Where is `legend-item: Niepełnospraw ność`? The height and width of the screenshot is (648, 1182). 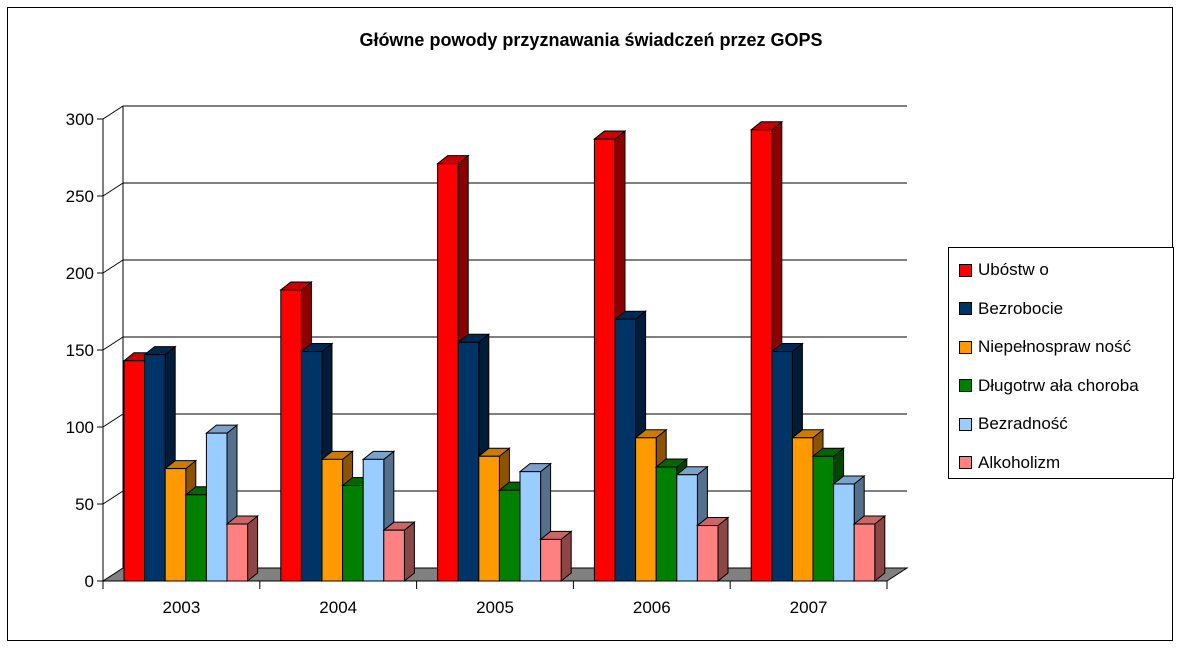 legend-item: Niepełnospraw ność is located at coordinates (1045, 347).